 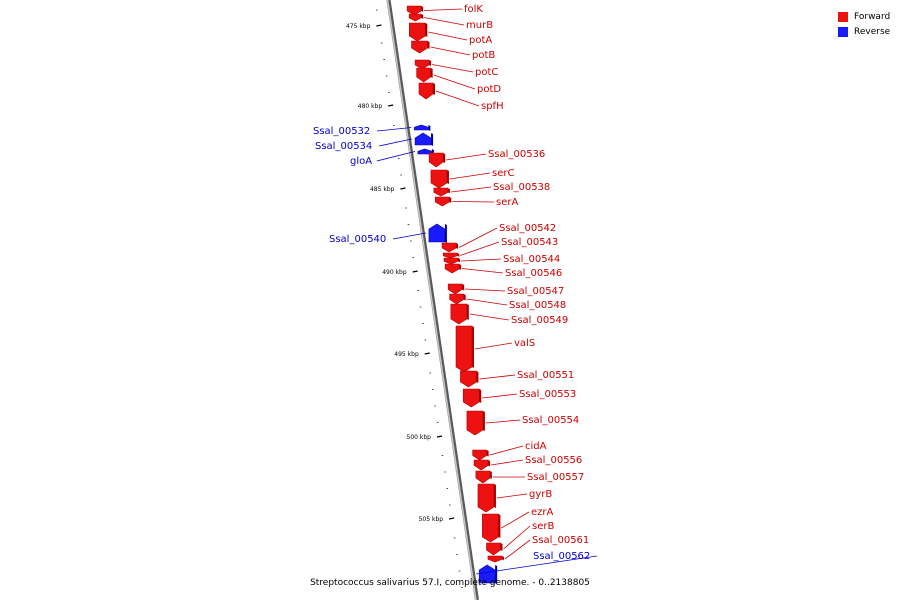 I want to click on gene-cidA: cidA, so click(x=509, y=451).